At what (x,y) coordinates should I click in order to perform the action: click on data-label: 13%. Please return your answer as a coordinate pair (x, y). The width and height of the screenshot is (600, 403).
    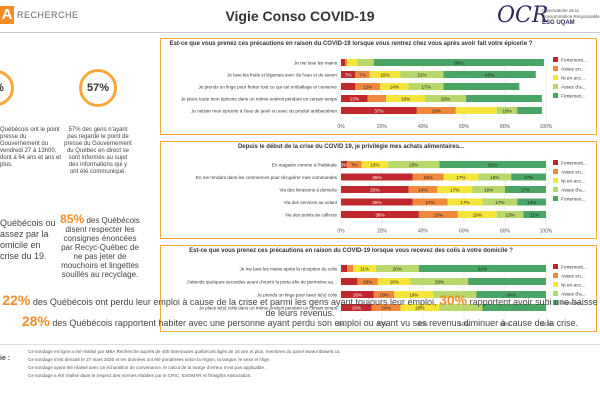
    Looking at the image, I should click on (510, 214).